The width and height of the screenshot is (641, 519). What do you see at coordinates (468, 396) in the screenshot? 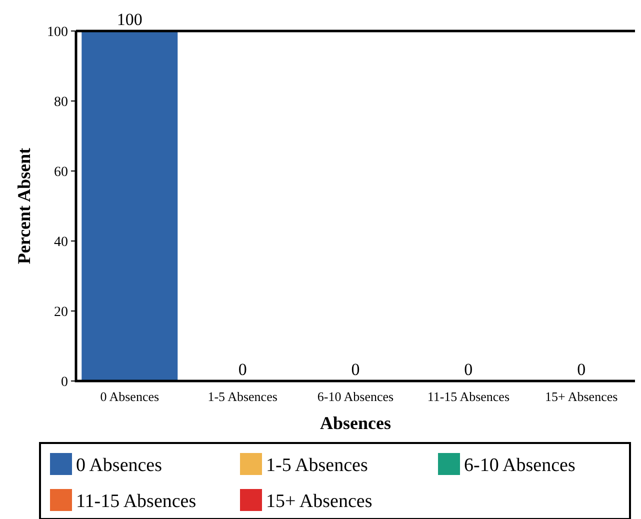
I see `x-tick-label: 11-15 Absences` at bounding box center [468, 396].